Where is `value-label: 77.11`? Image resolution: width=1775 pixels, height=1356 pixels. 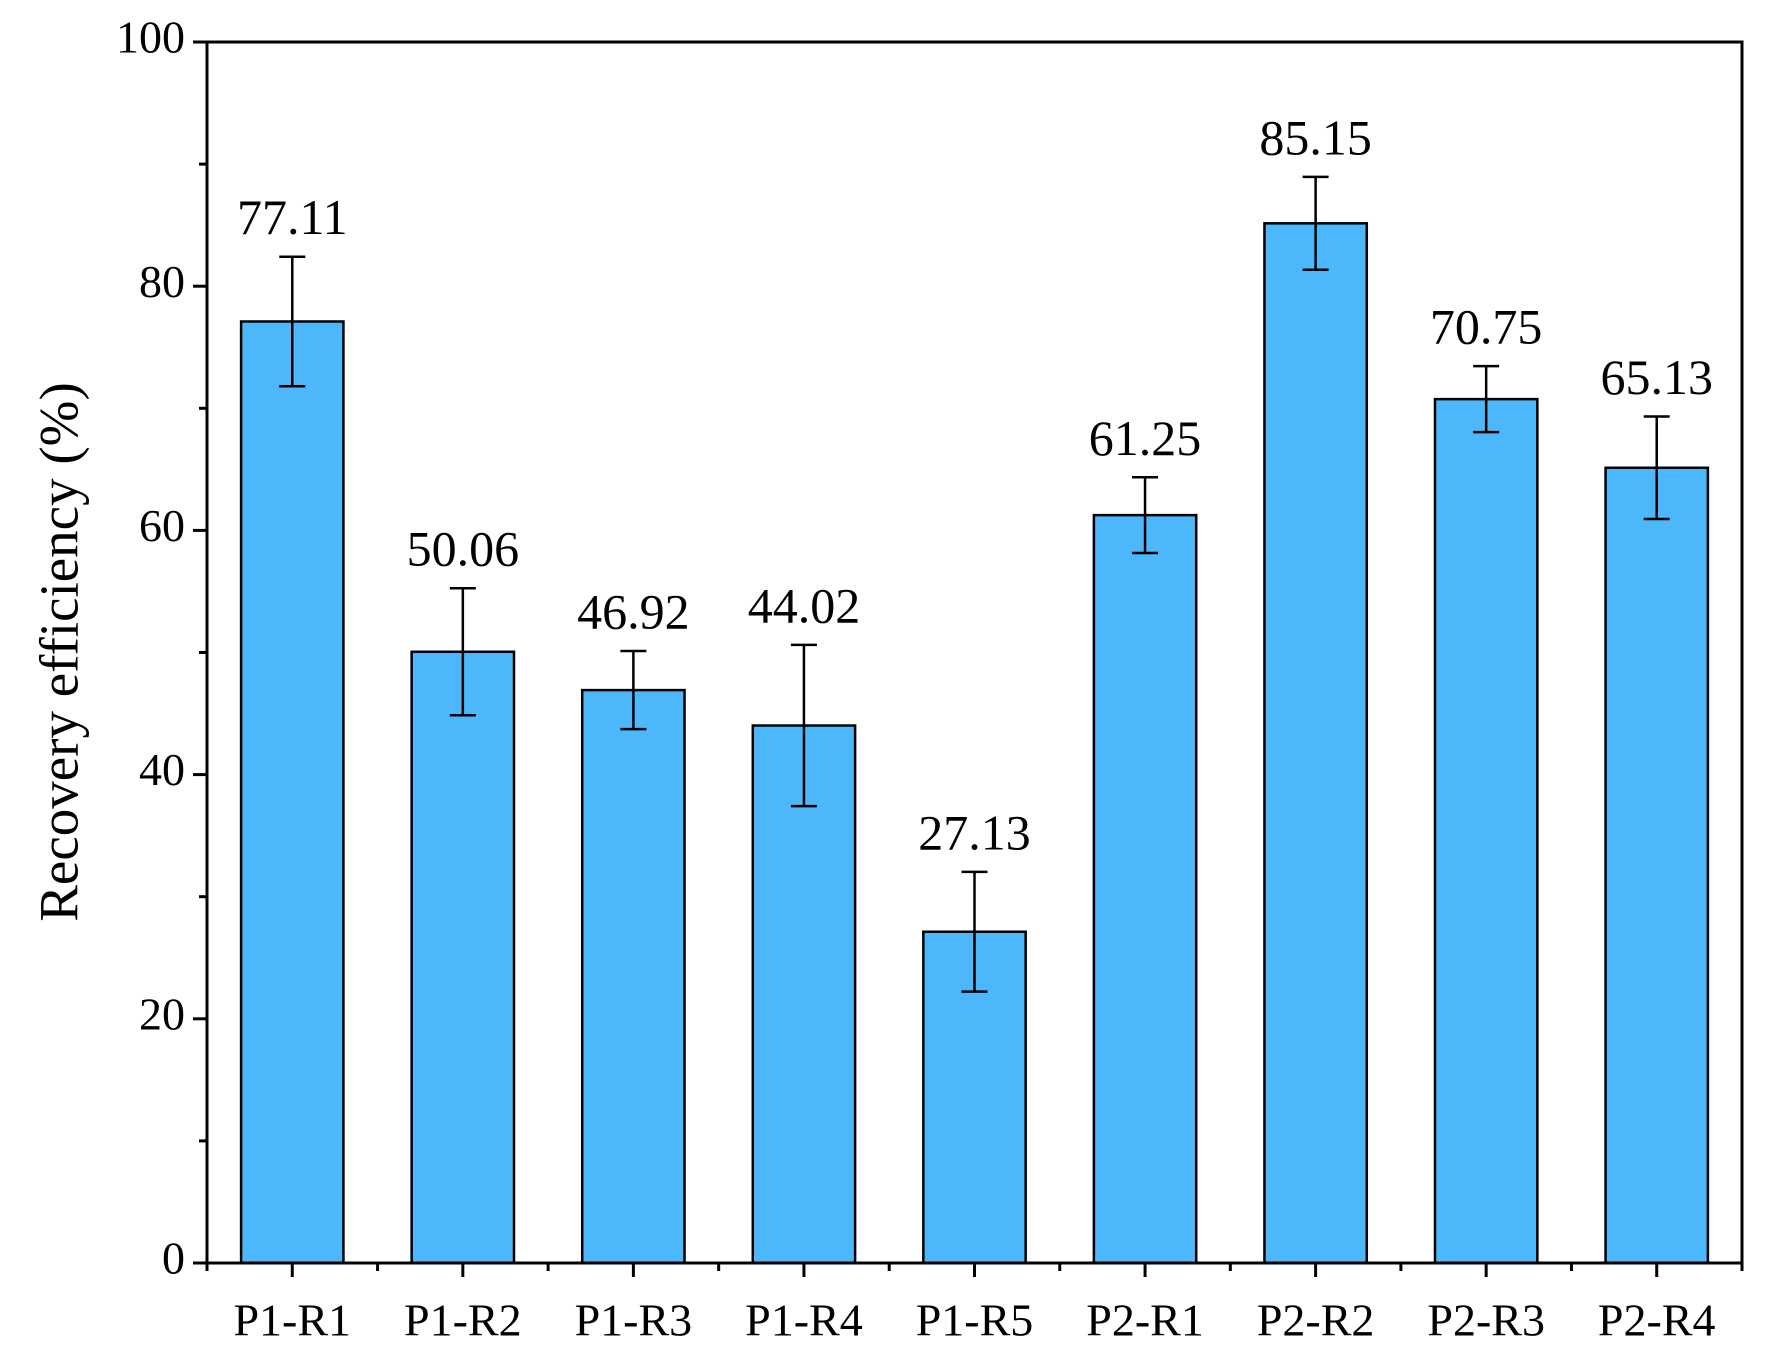
value-label: 77.11 is located at coordinates (292, 217).